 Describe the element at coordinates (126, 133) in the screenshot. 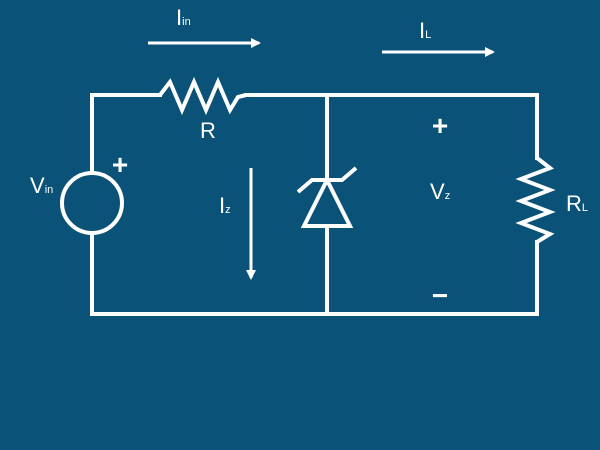

I see `wire-left-top` at that location.